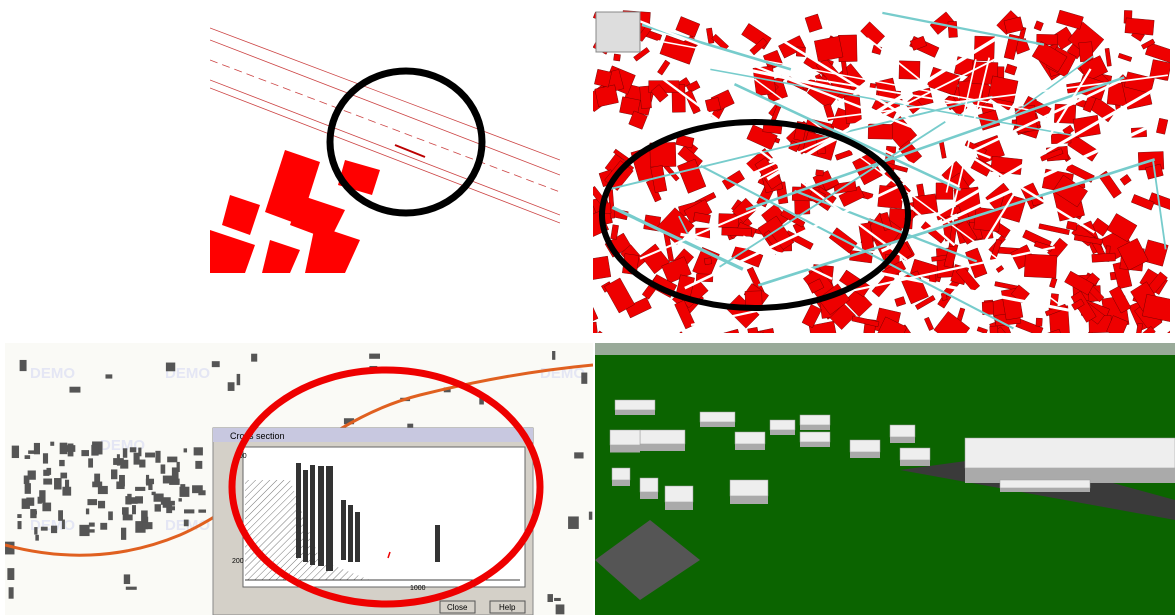  I want to click on buildings, so click(295, 211).